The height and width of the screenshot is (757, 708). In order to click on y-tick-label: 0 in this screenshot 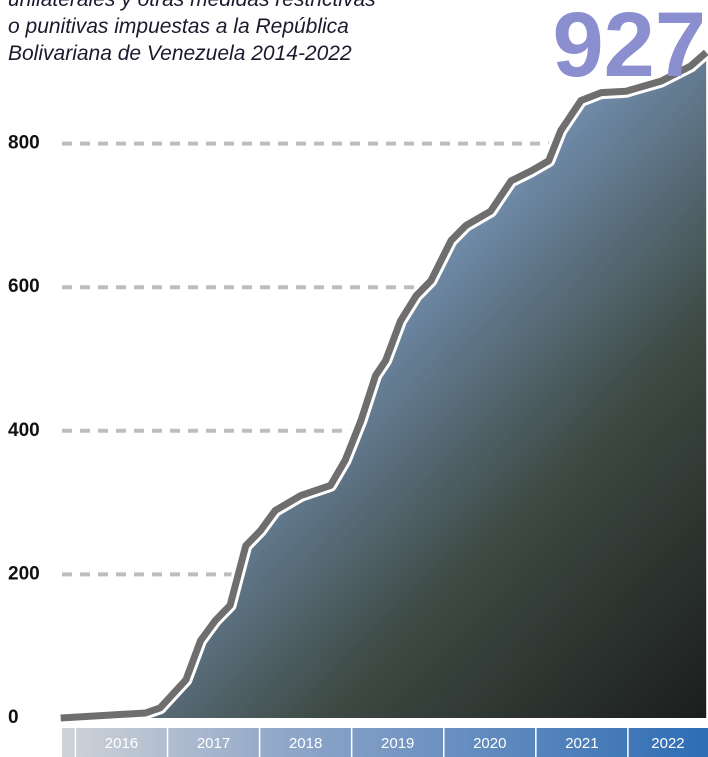, I will do `click(13, 717)`.